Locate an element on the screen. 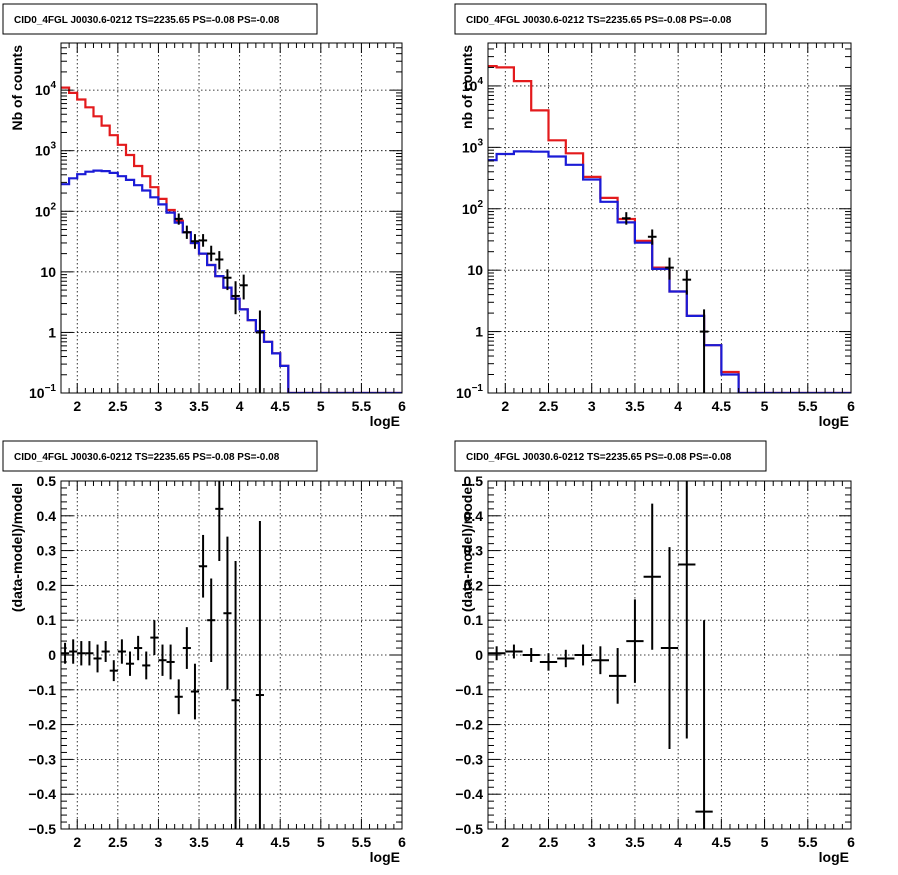  y-tick-label: 10 is located at coordinates (475, 270).